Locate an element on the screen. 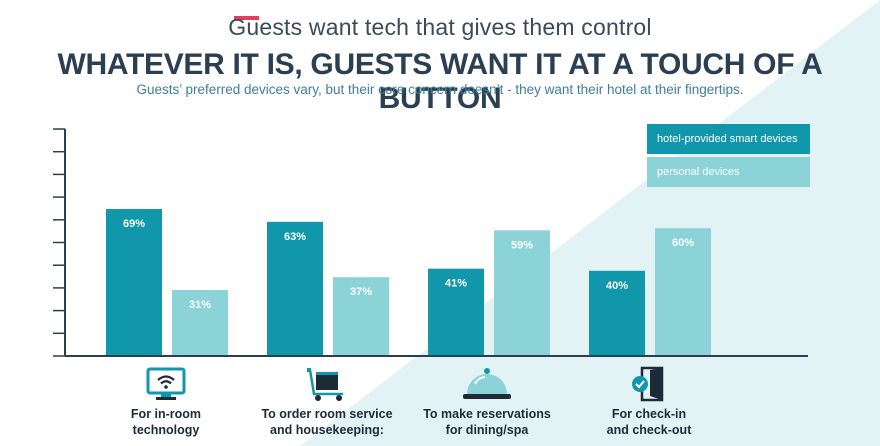  data-label: 63% is located at coordinates (295, 237).